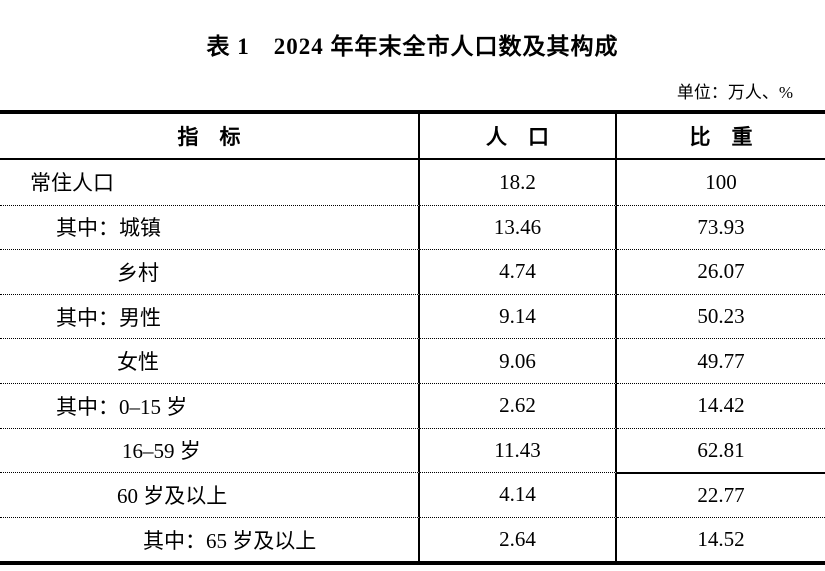 The image size is (825, 571). Describe the element at coordinates (210, 450) in the screenshot. I see `indicator-cell: 16–59 岁` at that location.